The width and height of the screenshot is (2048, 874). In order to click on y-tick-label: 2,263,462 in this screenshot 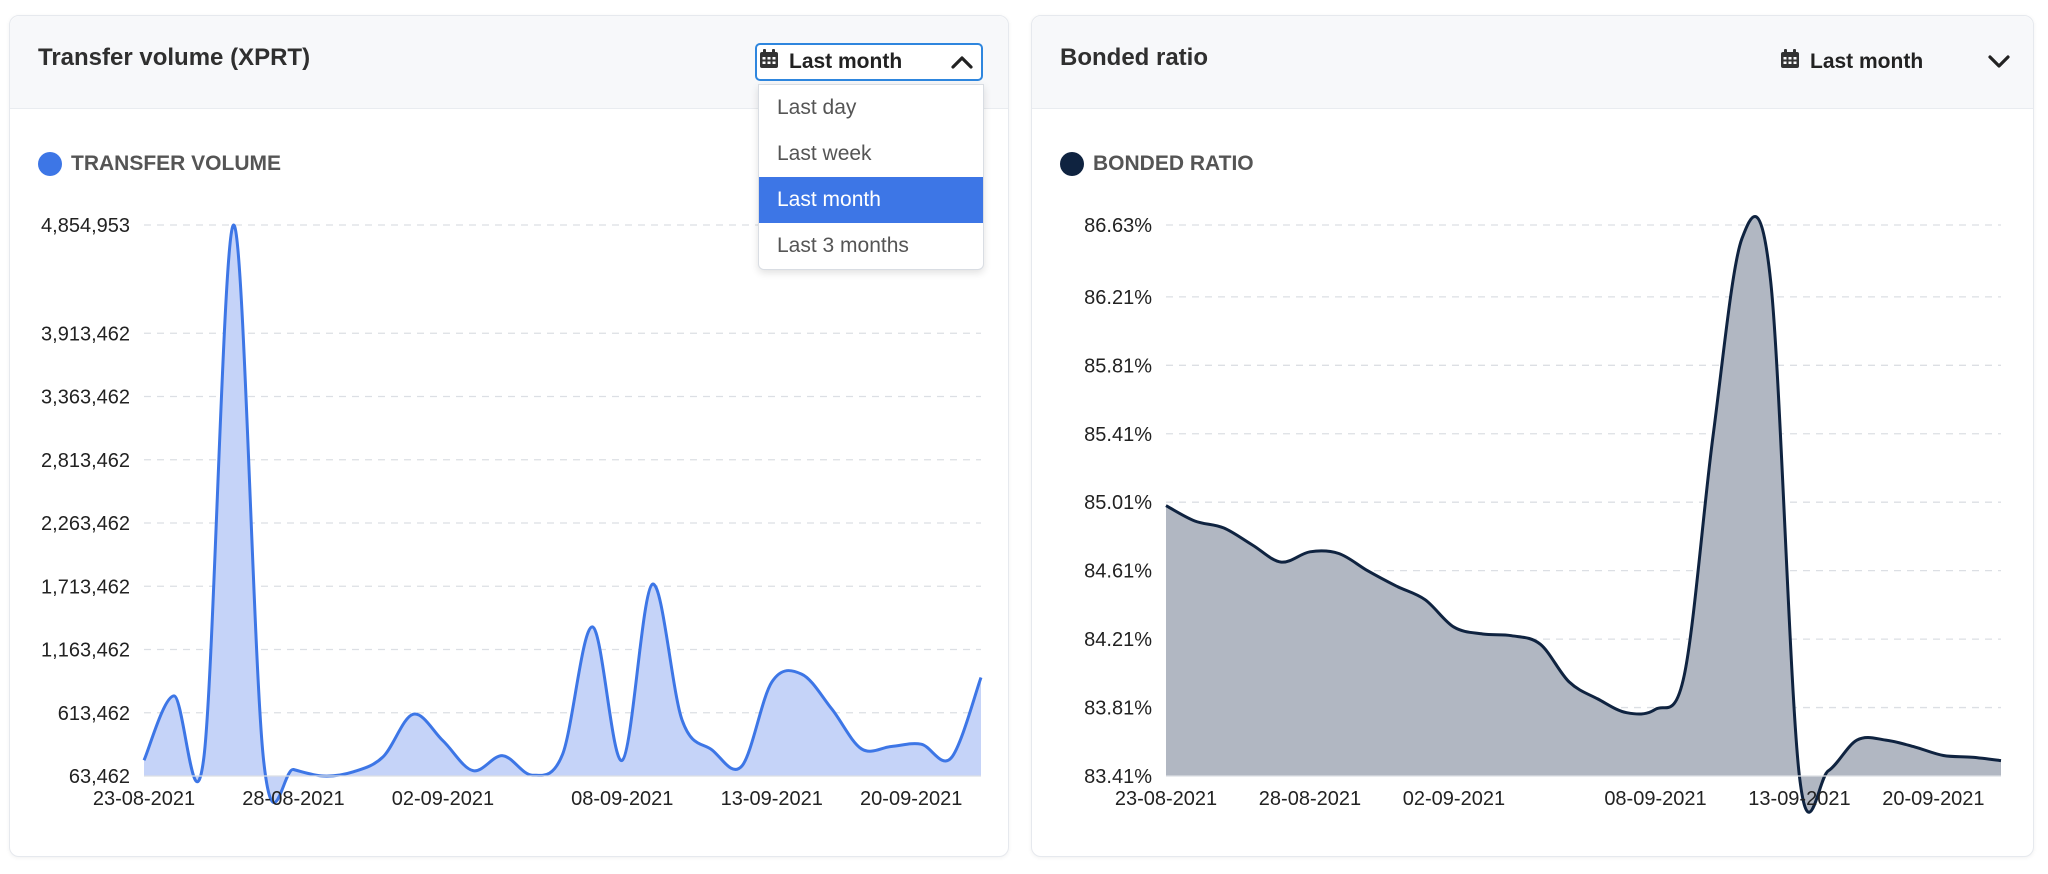, I will do `click(85, 524)`.